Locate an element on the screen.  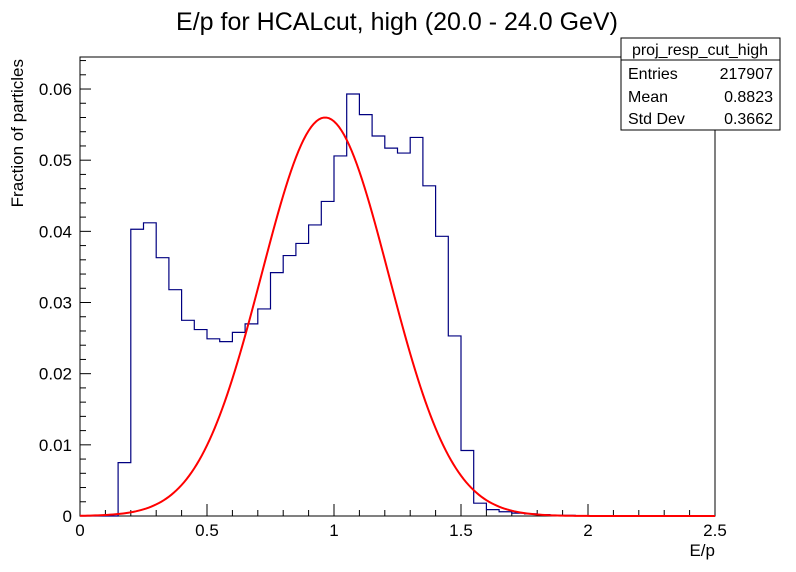
x-axis-ticks: 0 0.5 1 1.5 2 2.5 is located at coordinates (401, 522).